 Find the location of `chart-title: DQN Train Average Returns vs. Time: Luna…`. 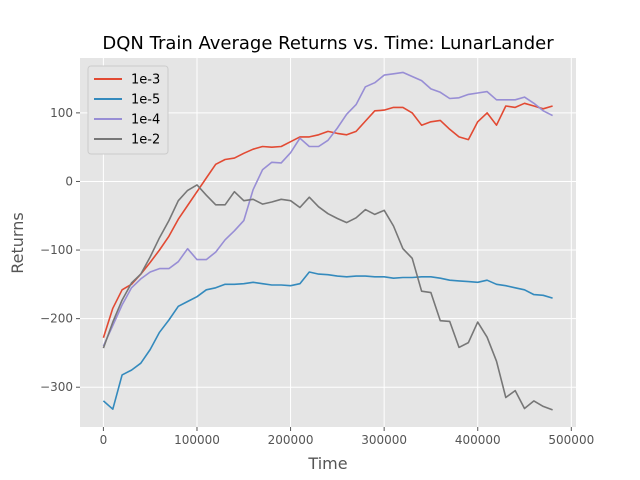

chart-title: DQN Train Average Returns vs. Time: Luna… is located at coordinates (328, 43).